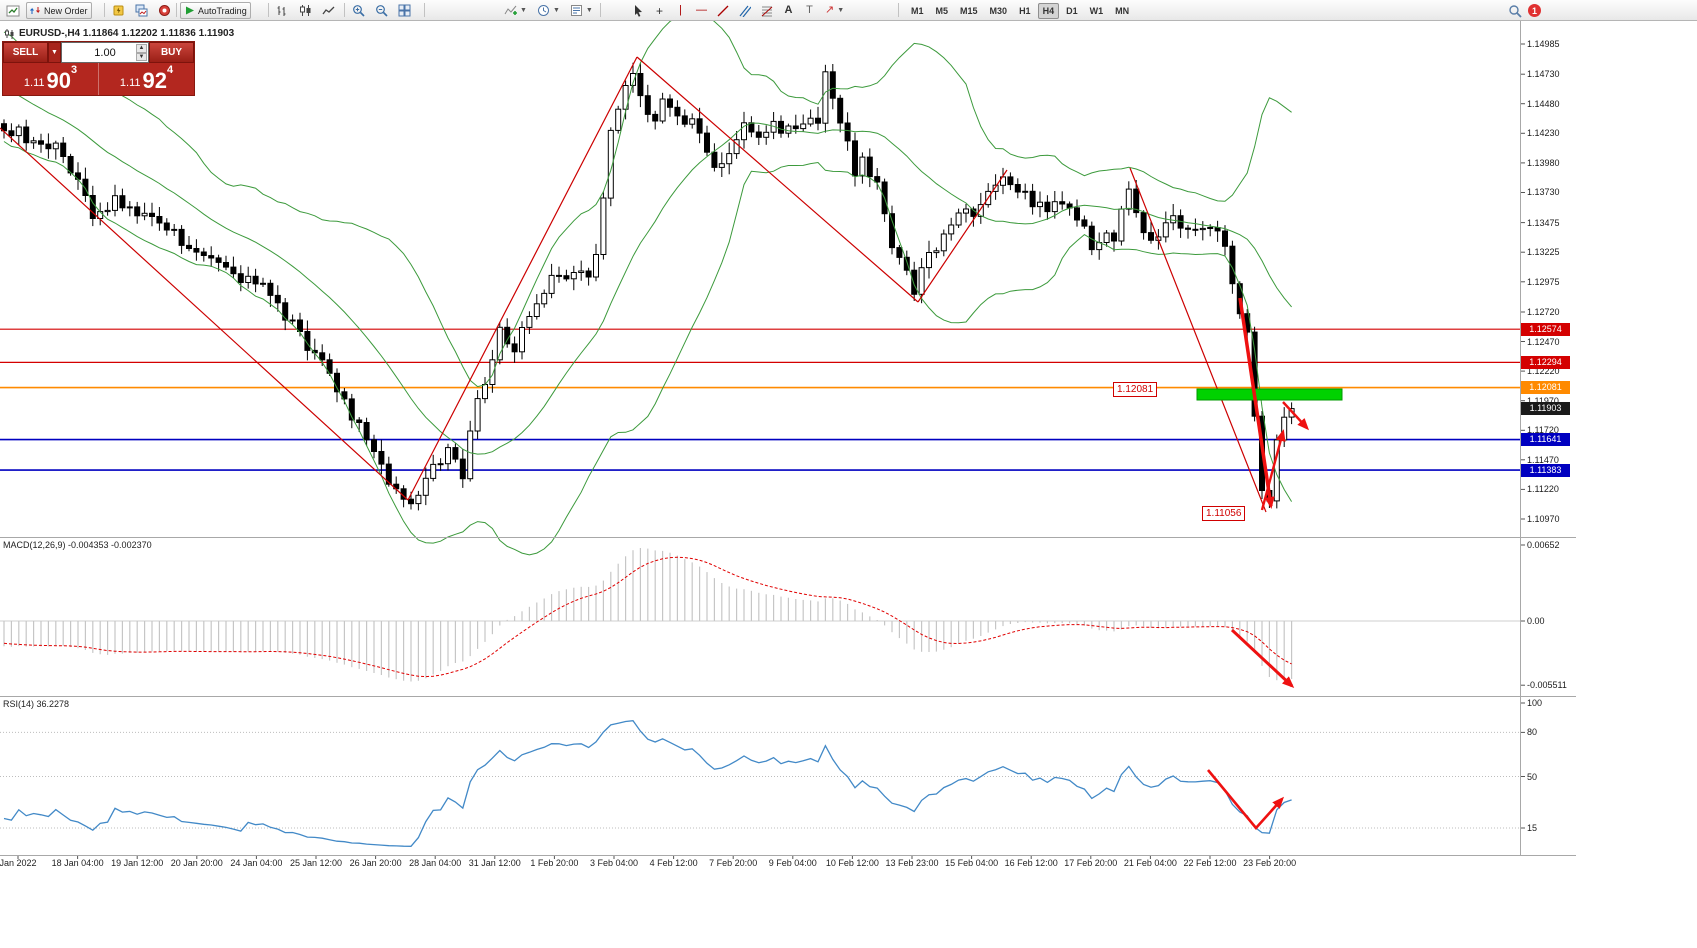 The image size is (1697, 948). Describe the element at coordinates (54, 52) in the screenshot. I see `order-type-caret: ▼` at that location.